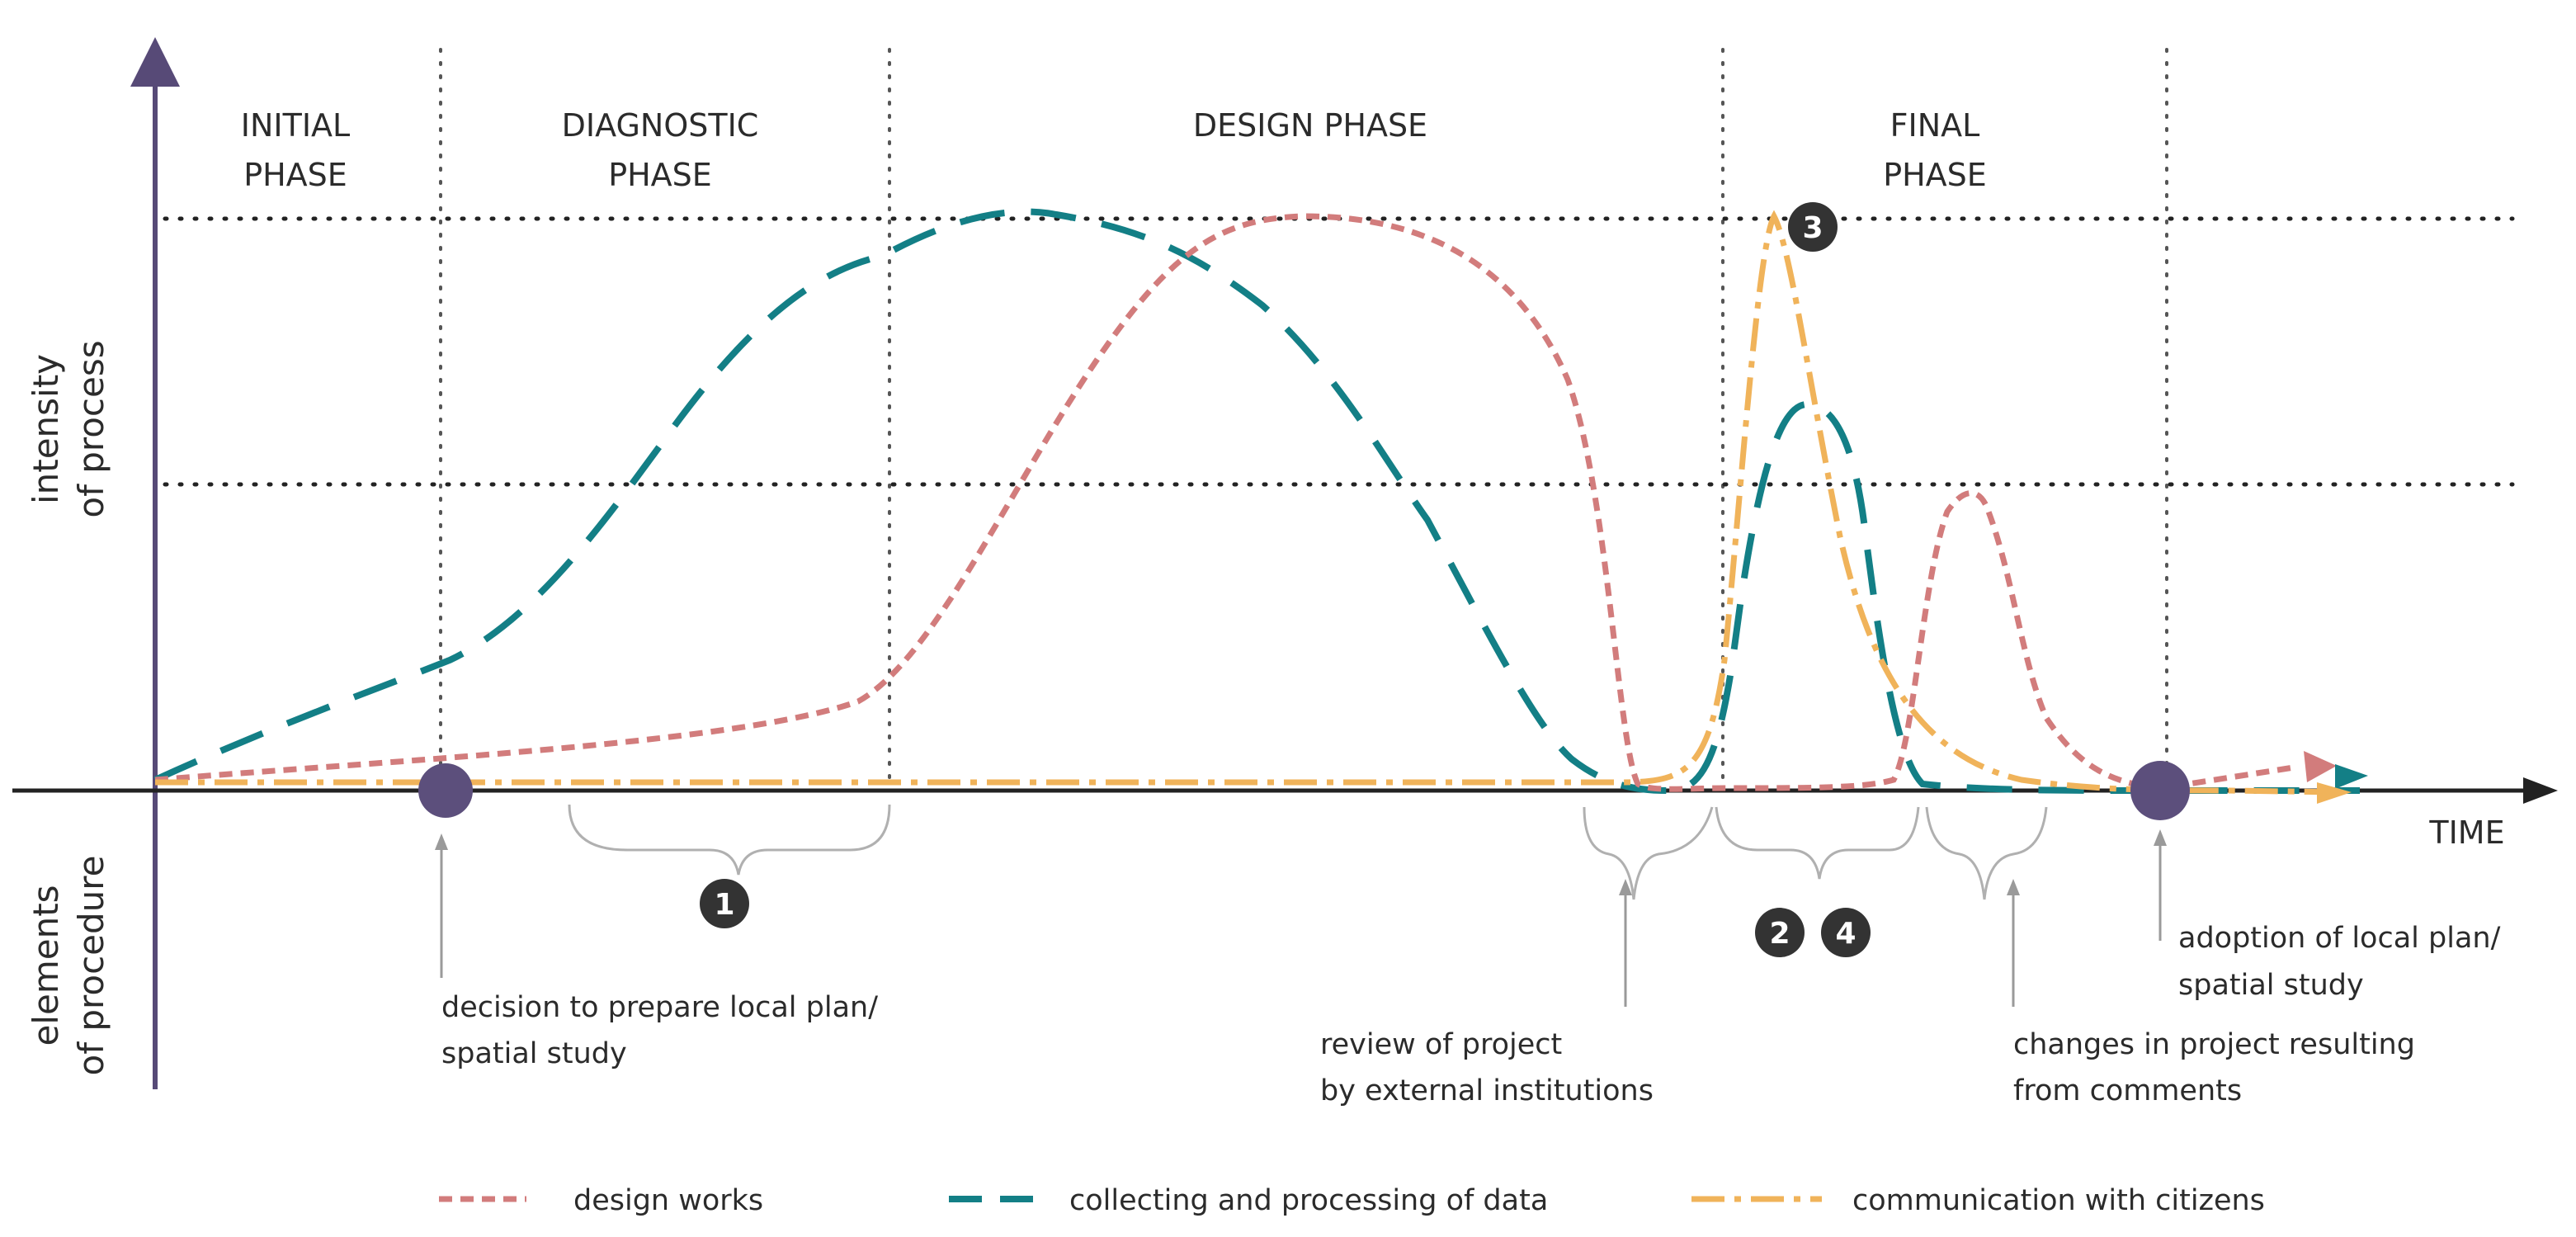 The width and height of the screenshot is (2576, 1237). What do you see at coordinates (91, 428) in the screenshot?
I see `y-axis-title-upper-line2: of process` at bounding box center [91, 428].